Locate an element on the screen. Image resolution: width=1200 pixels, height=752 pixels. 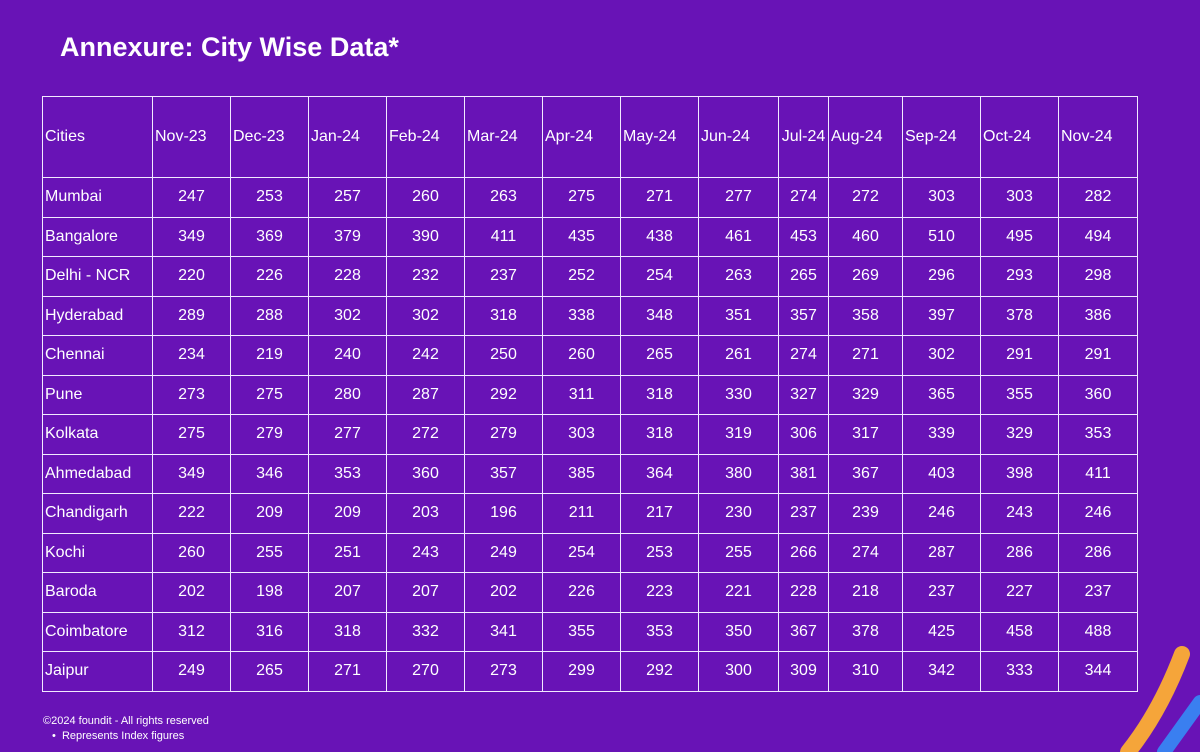
cell-value: 218 is located at coordinates (865, 592).